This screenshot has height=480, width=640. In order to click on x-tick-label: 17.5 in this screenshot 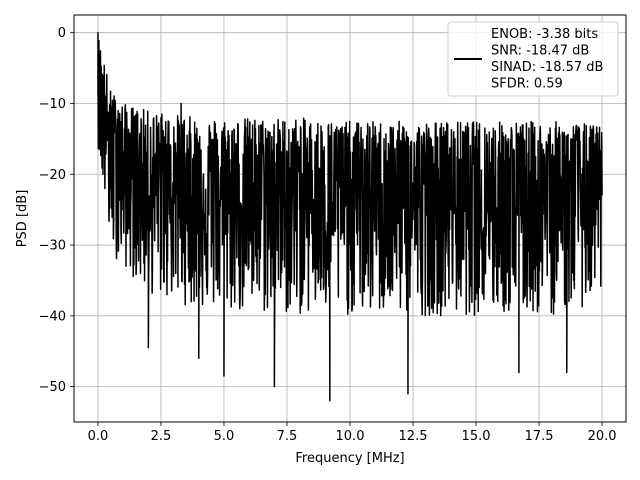, I will do `click(539, 436)`.